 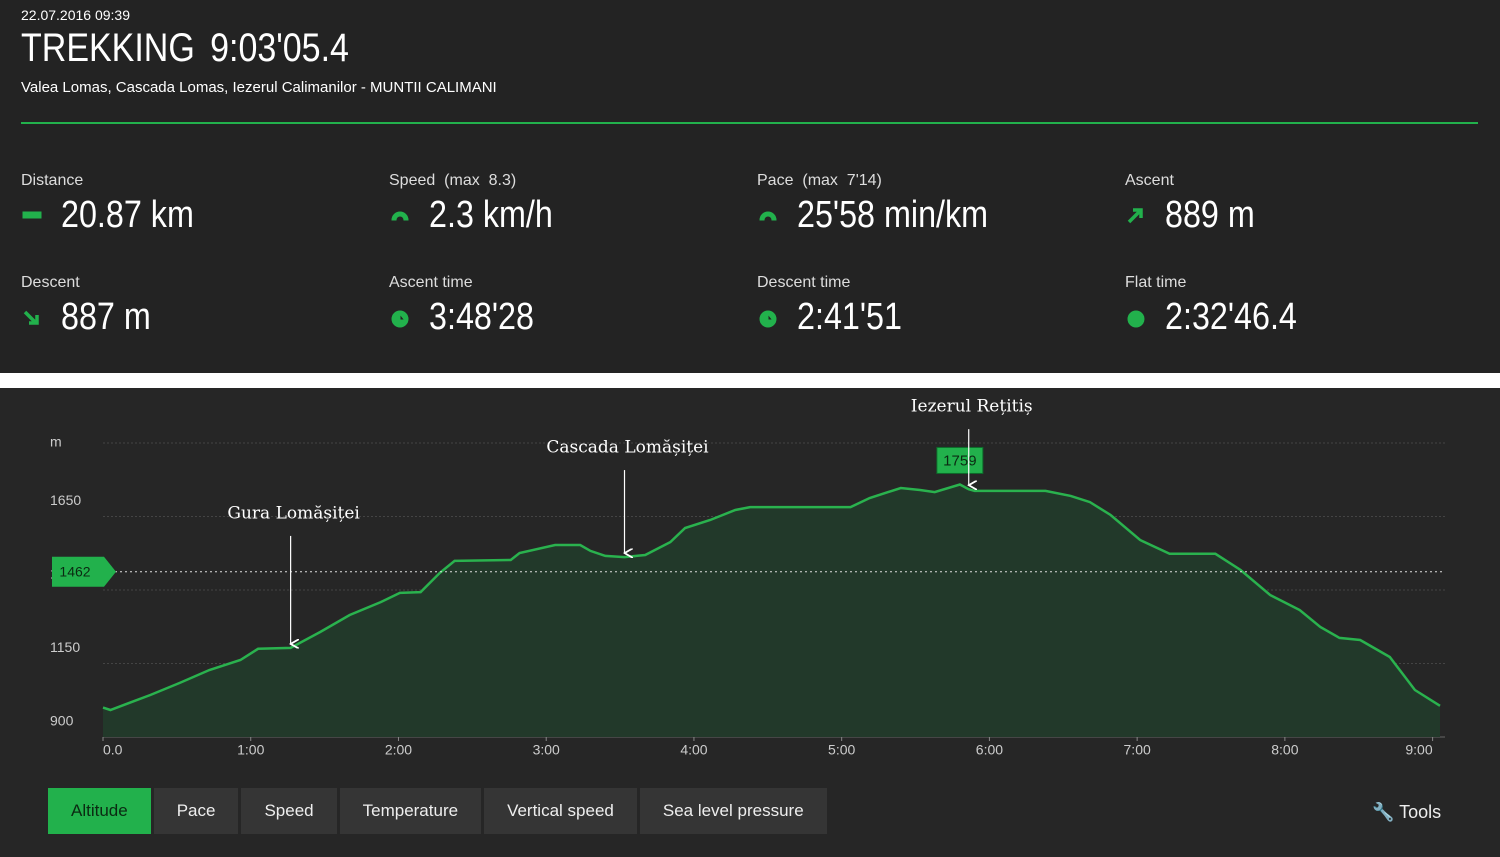 I want to click on stat-value: 2:41'51, so click(x=849, y=317).